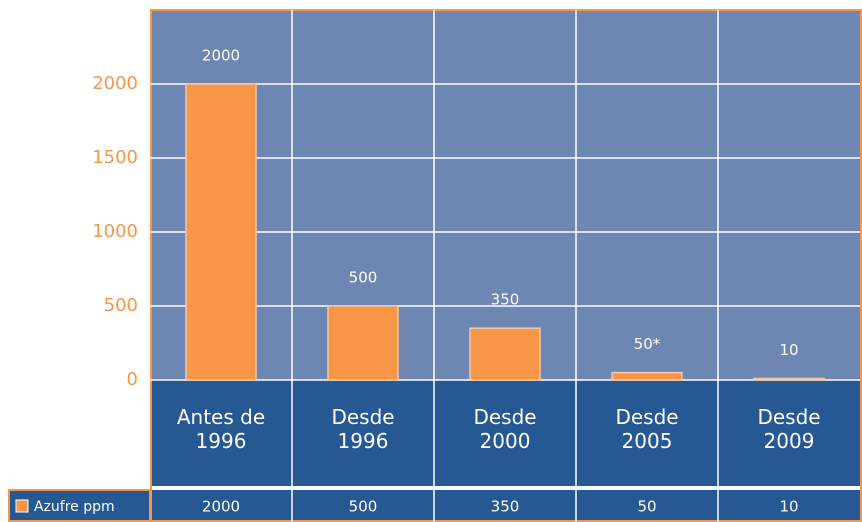 The width and height of the screenshot is (862, 522). Describe the element at coordinates (363, 278) in the screenshot. I see `value-label: 500` at that location.